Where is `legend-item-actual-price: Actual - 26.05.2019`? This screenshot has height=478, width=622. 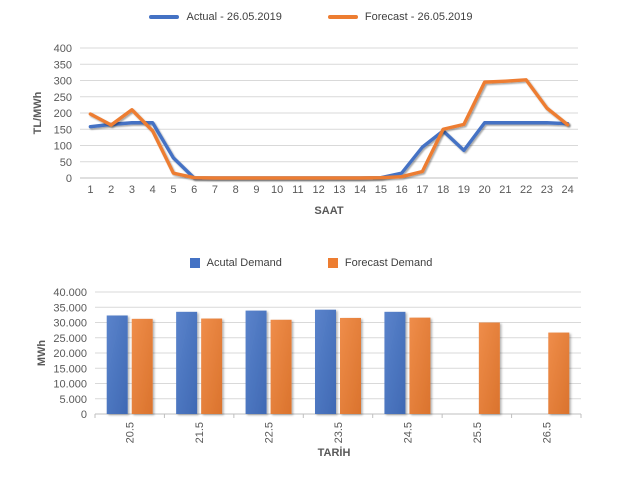 legend-item-actual-price: Actual - 26.05.2019 is located at coordinates (215, 17).